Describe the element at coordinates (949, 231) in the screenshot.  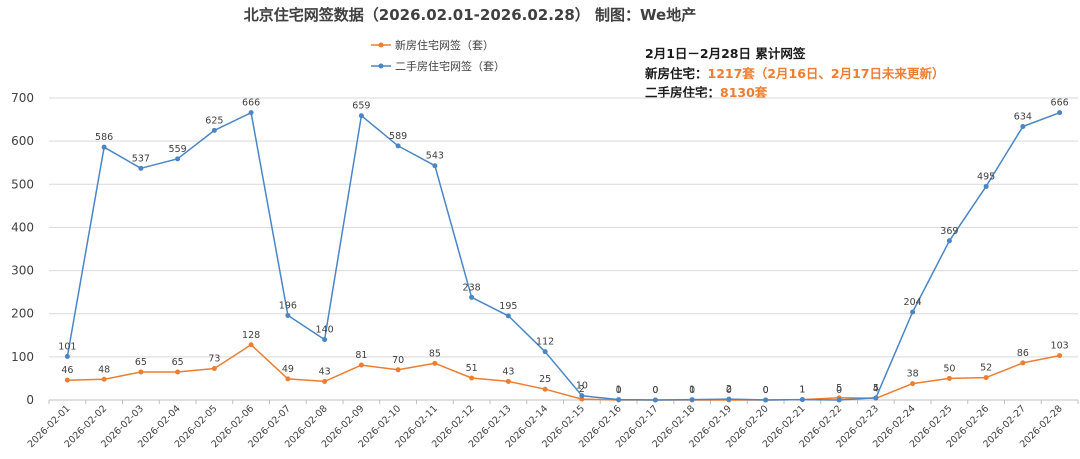
I see `data-label-resale-homes: 369` at that location.